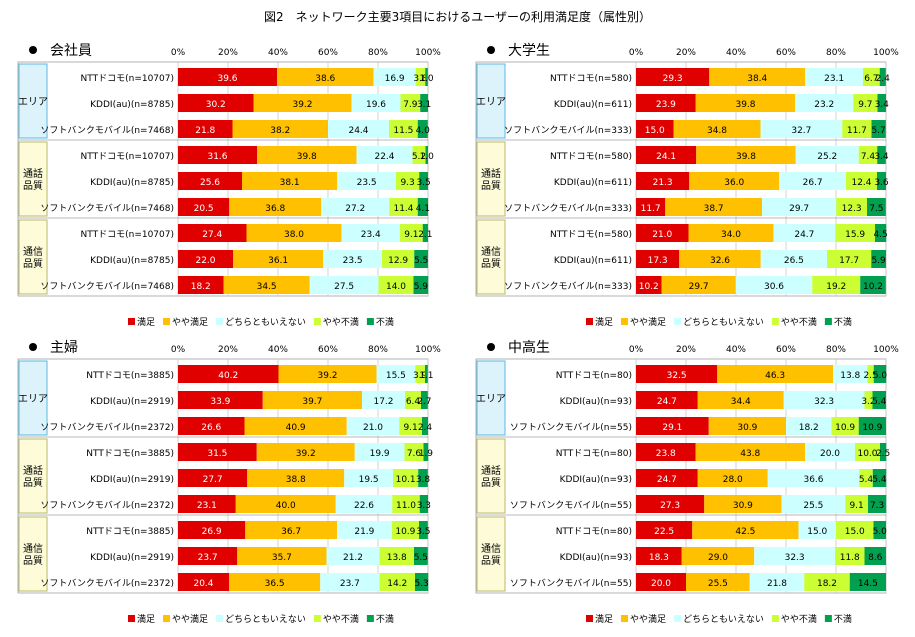  I want to click on data-label: 27.4, so click(212, 235).